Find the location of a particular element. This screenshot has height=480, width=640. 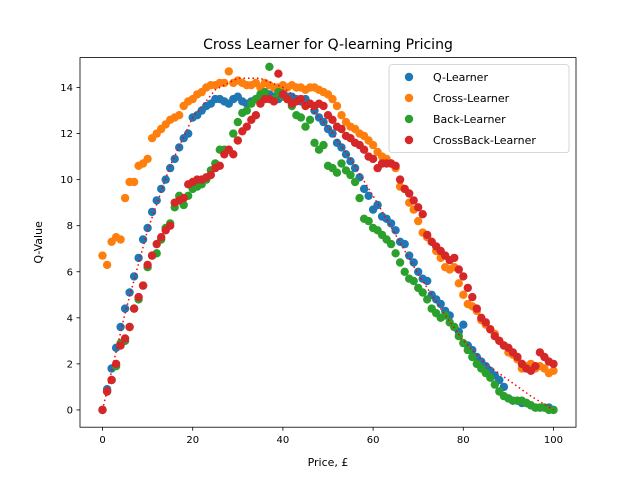

x-tick-label: 100 is located at coordinates (553, 440).